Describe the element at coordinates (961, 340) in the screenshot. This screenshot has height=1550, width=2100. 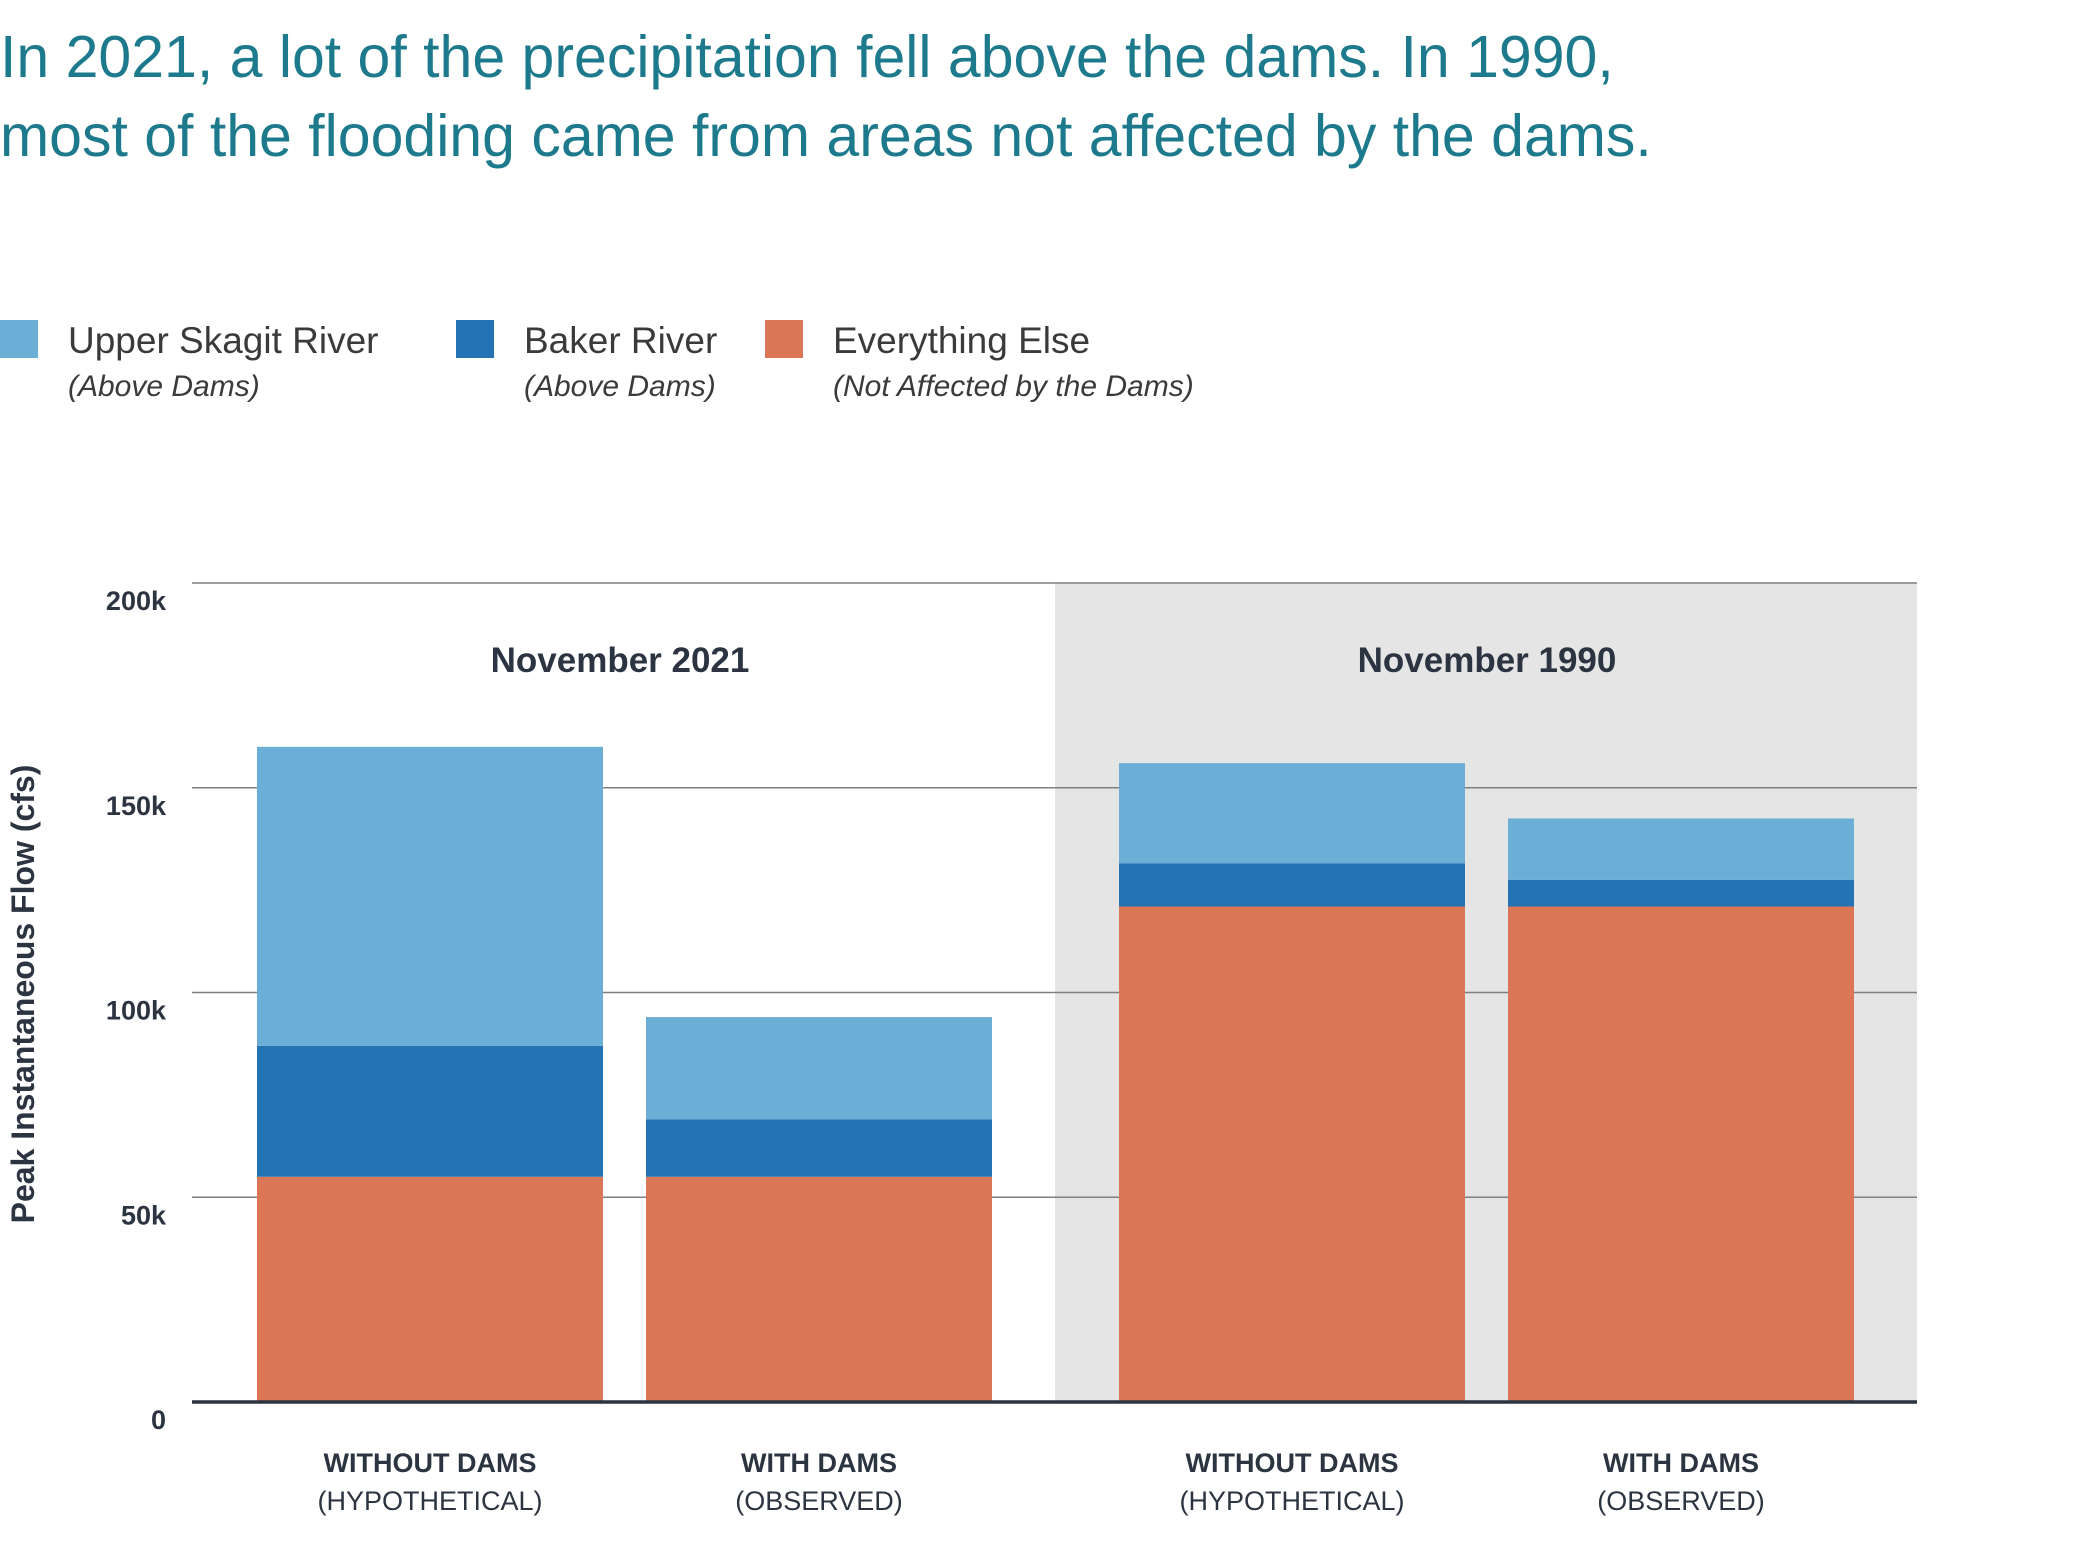
I see `legend-label-2: Everything Else` at that location.